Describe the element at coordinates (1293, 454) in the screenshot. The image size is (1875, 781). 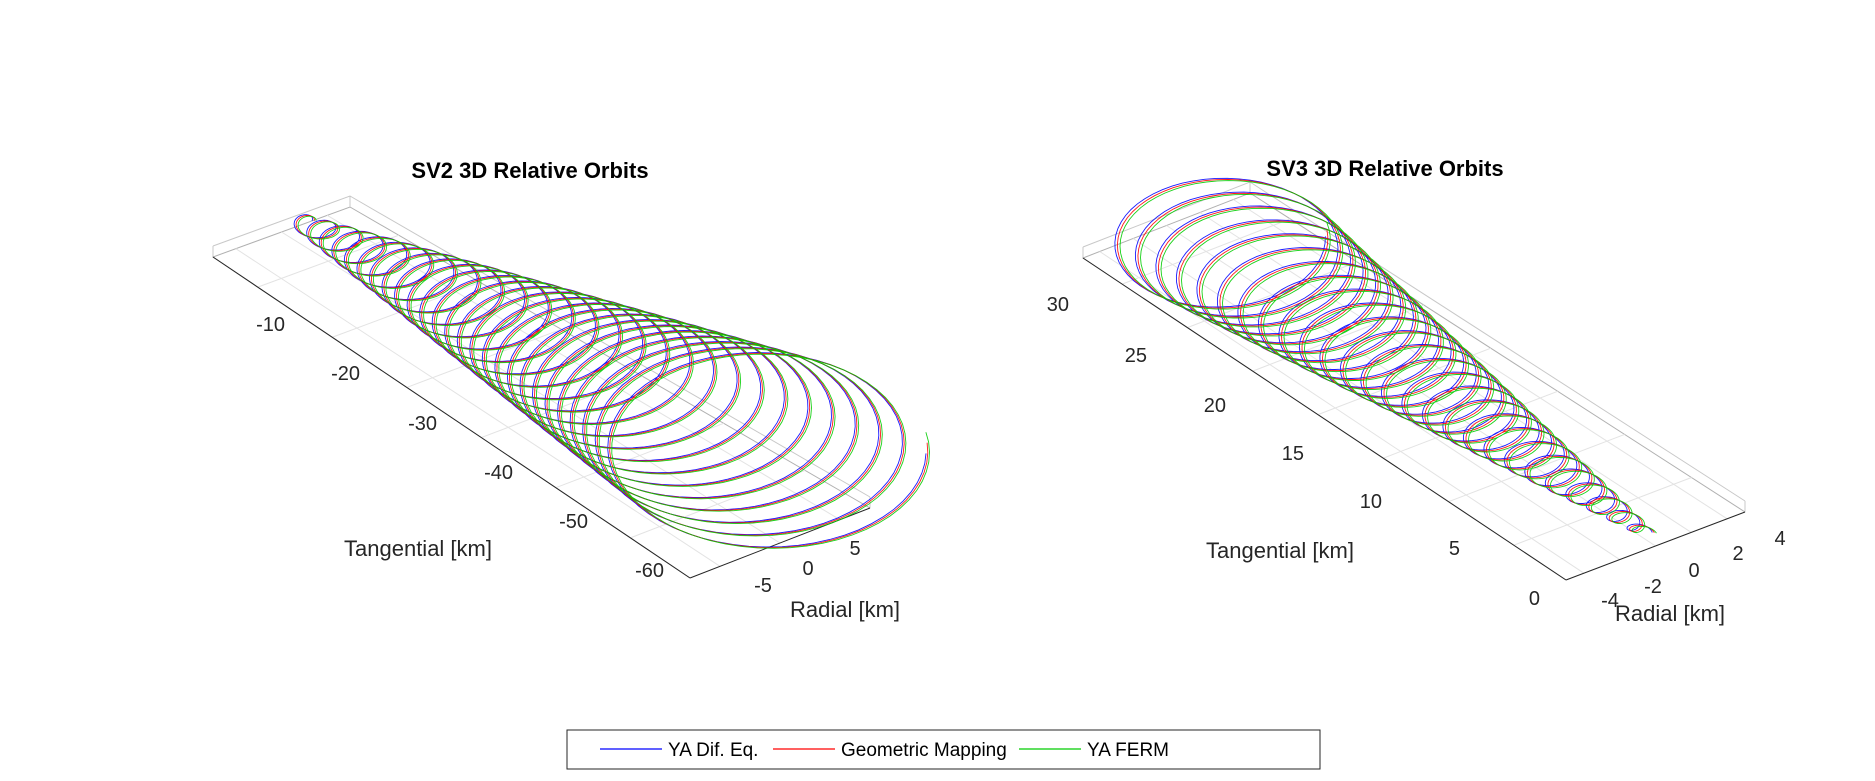
I see `tangential-tick-label: 15` at that location.